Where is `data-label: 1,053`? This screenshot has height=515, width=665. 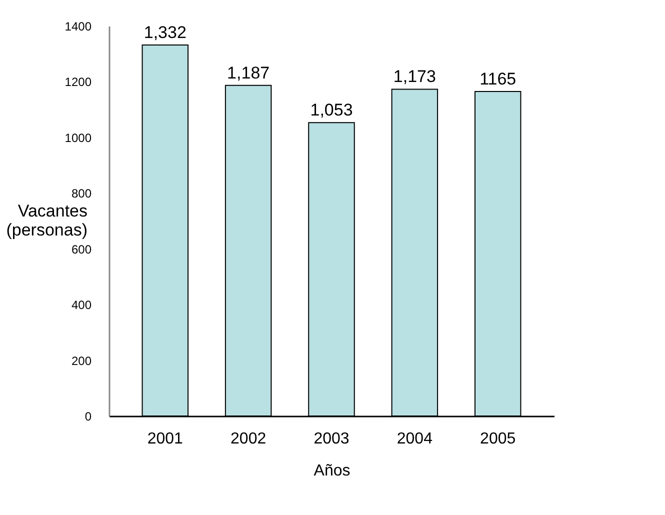
data-label: 1,053 is located at coordinates (331, 110).